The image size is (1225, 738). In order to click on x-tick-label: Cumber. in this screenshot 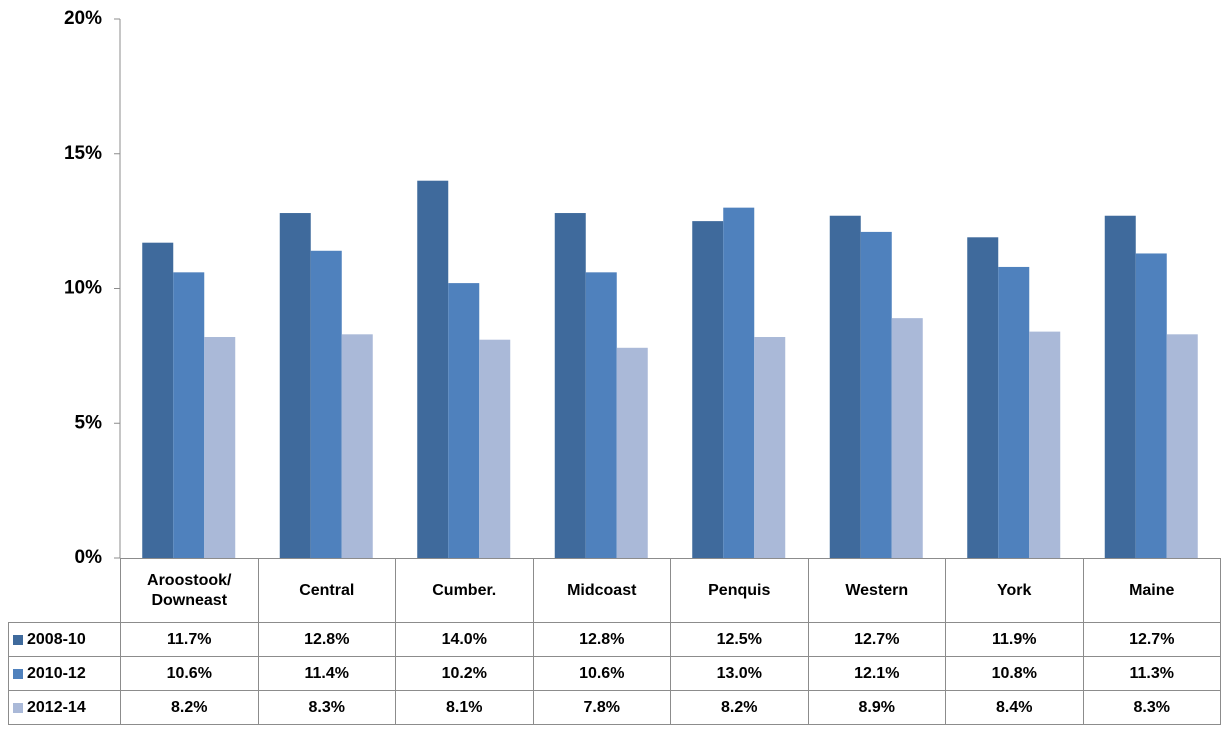, I will do `click(464, 590)`.